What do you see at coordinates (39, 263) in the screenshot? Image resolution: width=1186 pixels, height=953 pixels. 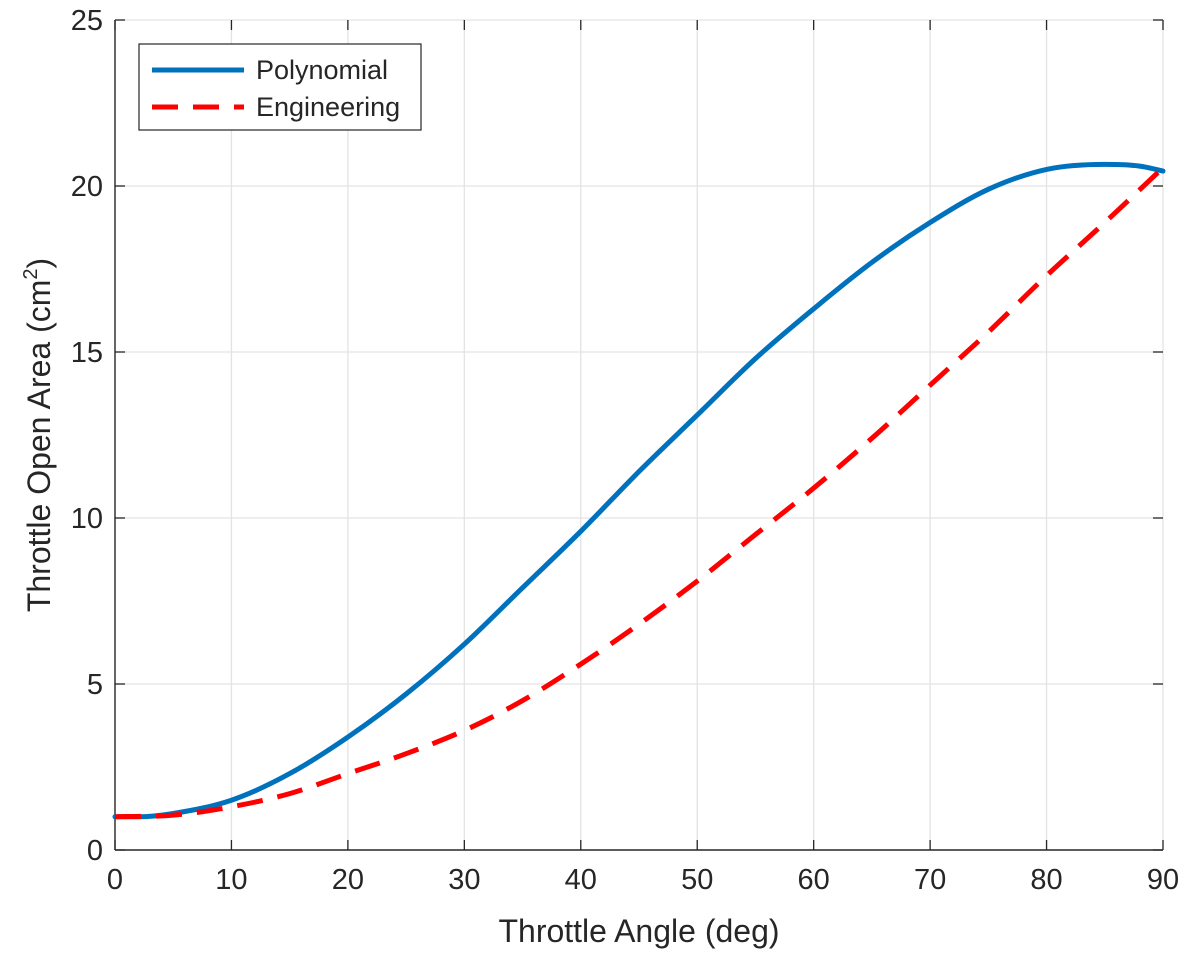 I see `y-axis-title-end: )` at bounding box center [39, 263].